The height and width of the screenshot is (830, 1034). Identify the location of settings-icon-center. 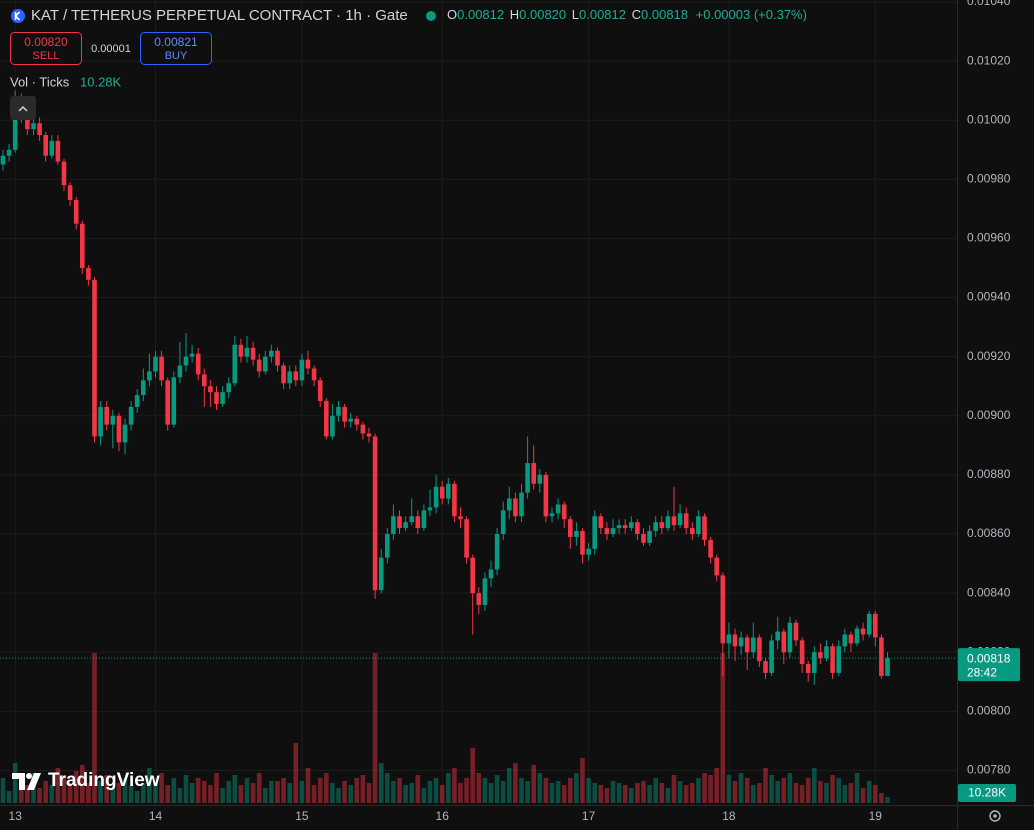
(995, 816).